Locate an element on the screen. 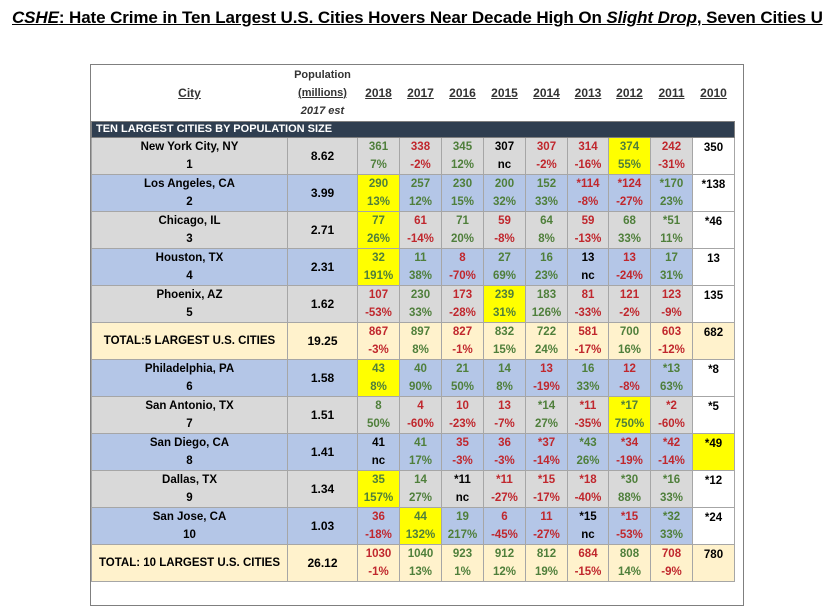 This screenshot has width=824, height=606. count-value: *24 is located at coordinates (713, 517).